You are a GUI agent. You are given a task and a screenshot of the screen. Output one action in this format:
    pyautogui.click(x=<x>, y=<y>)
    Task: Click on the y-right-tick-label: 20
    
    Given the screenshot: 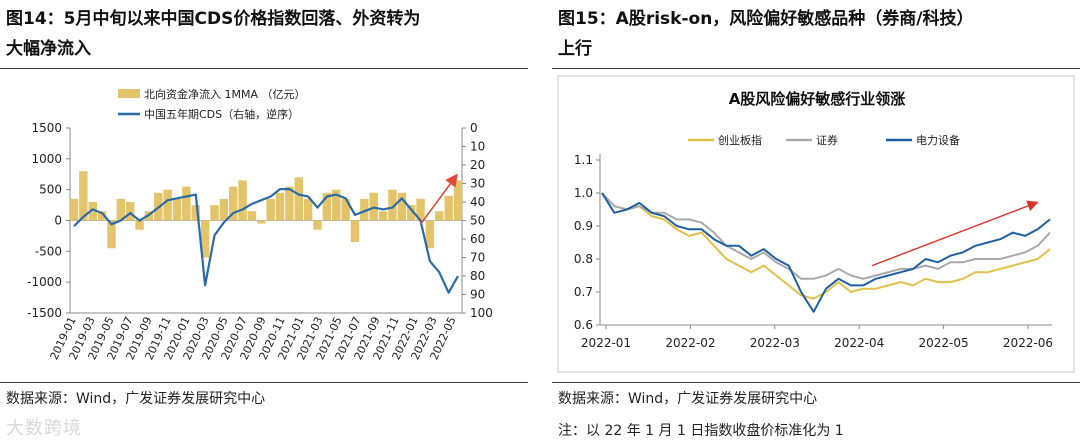 What is the action you would take?
    pyautogui.click(x=477, y=165)
    